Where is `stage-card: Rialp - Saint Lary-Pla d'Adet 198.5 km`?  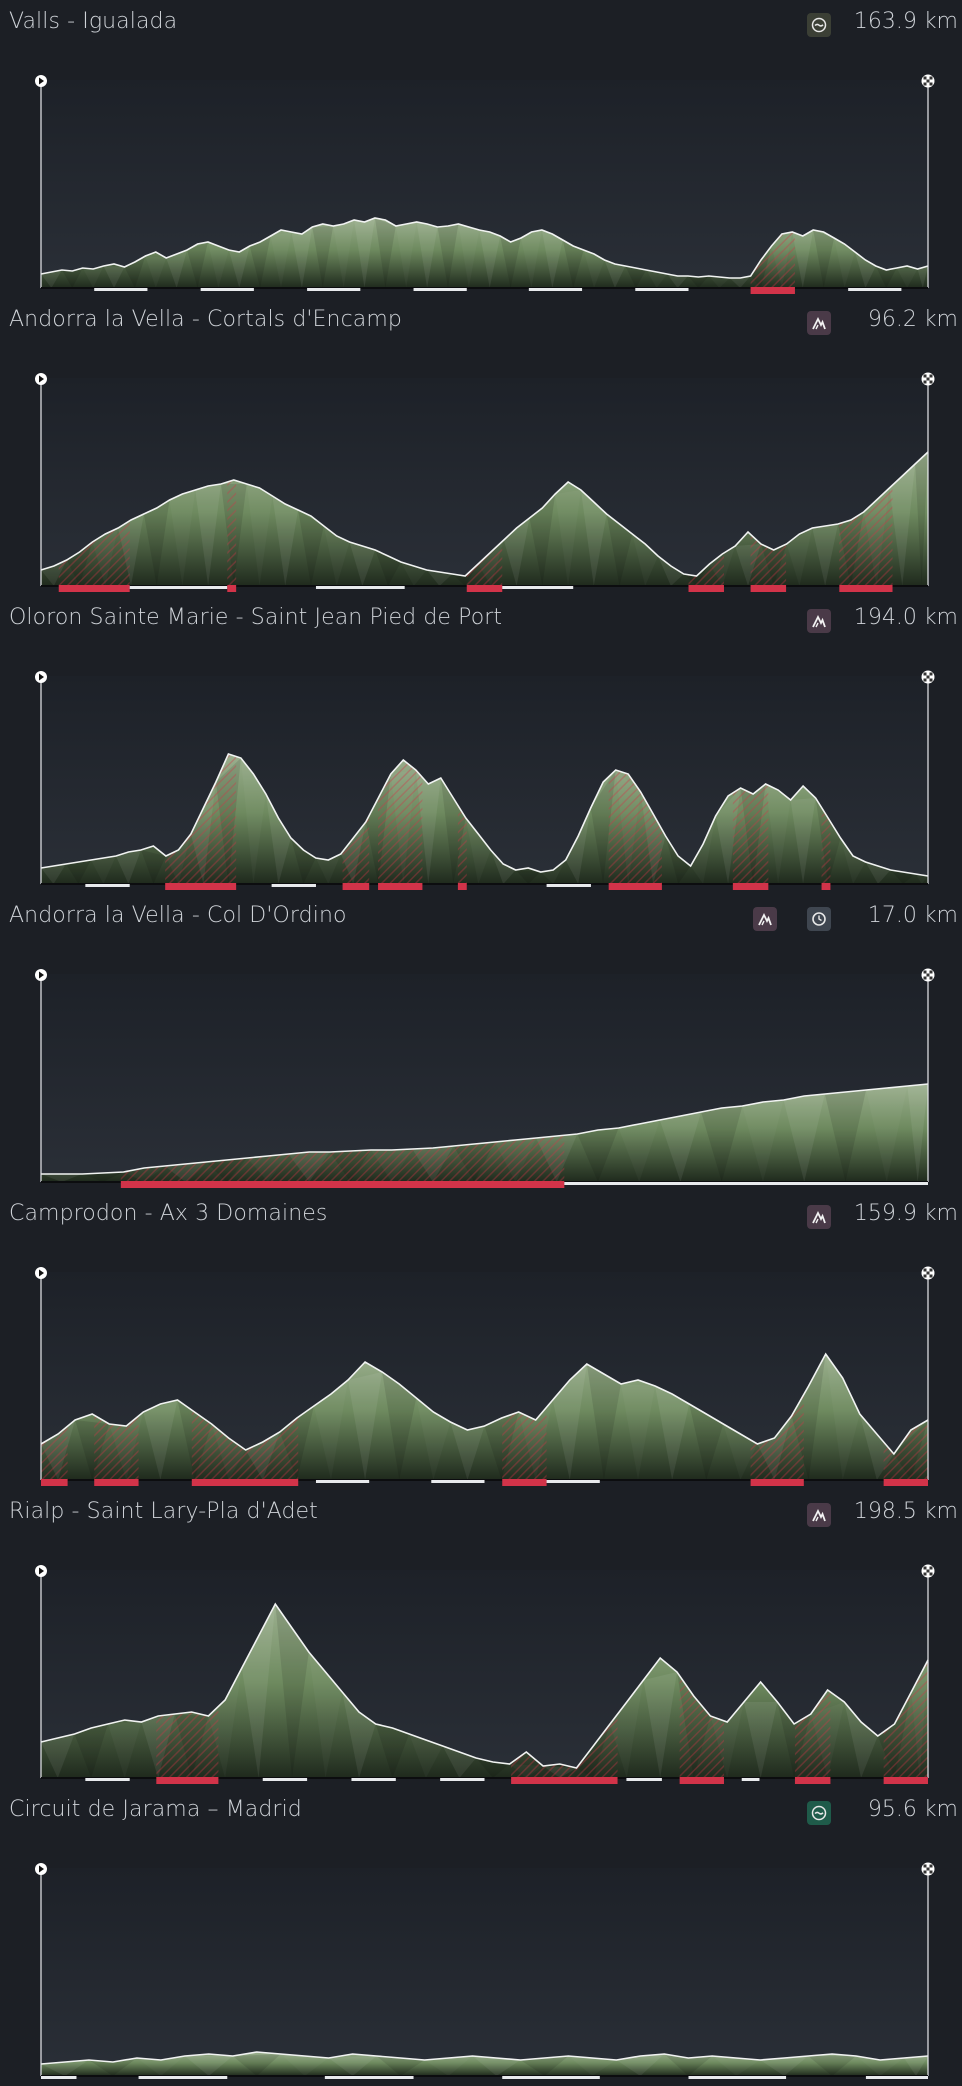
stage-card: Rialp - Saint Lary-Pla d'Adet 198.5 km is located at coordinates (481, 1639).